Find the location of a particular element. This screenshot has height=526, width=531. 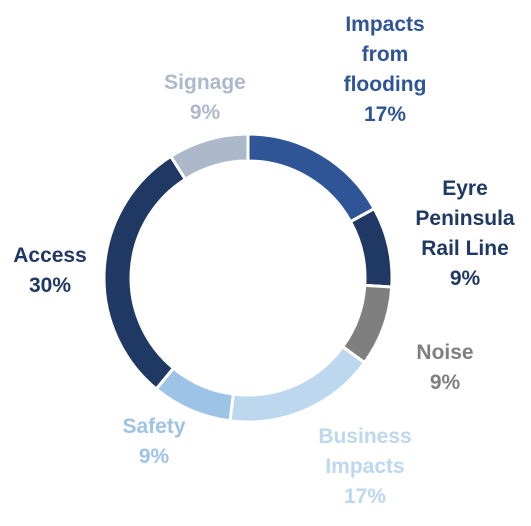

slice-label-business-impacts: Business Impacts 17% is located at coordinates (365, 467).